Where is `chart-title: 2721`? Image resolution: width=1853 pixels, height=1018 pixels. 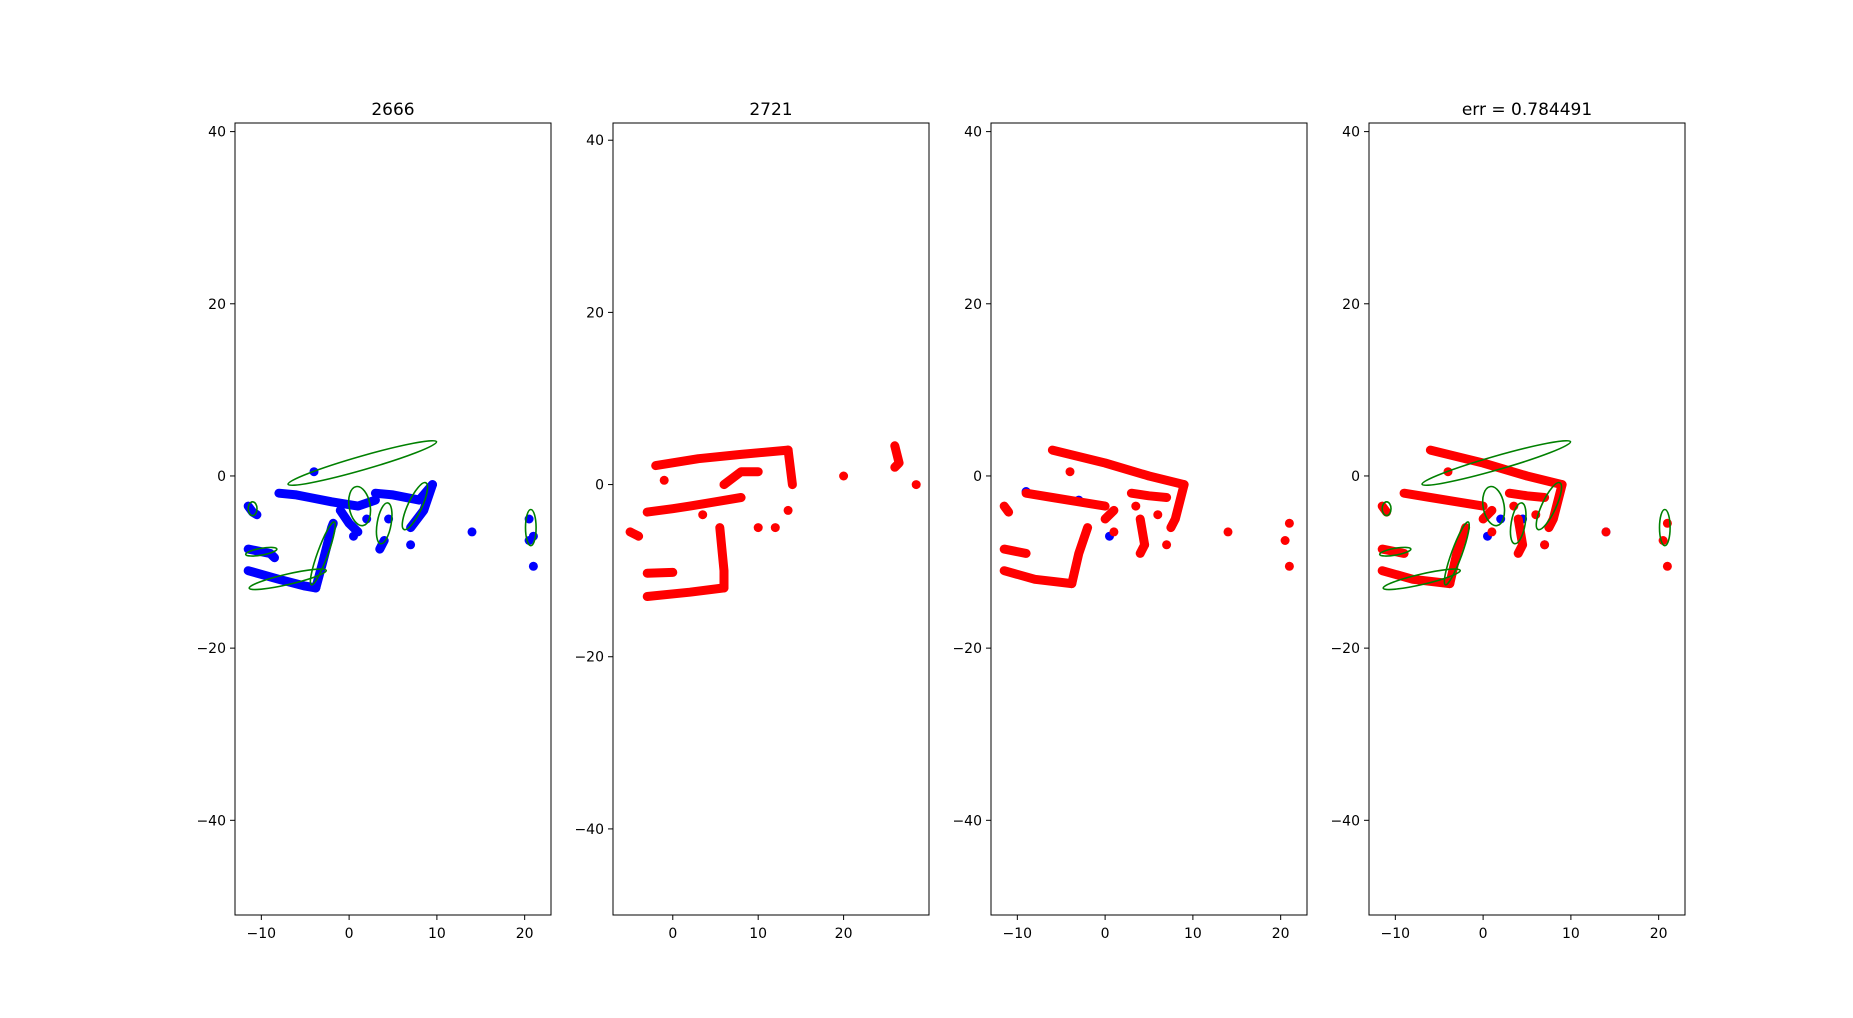 chart-title: 2721 is located at coordinates (770, 110).